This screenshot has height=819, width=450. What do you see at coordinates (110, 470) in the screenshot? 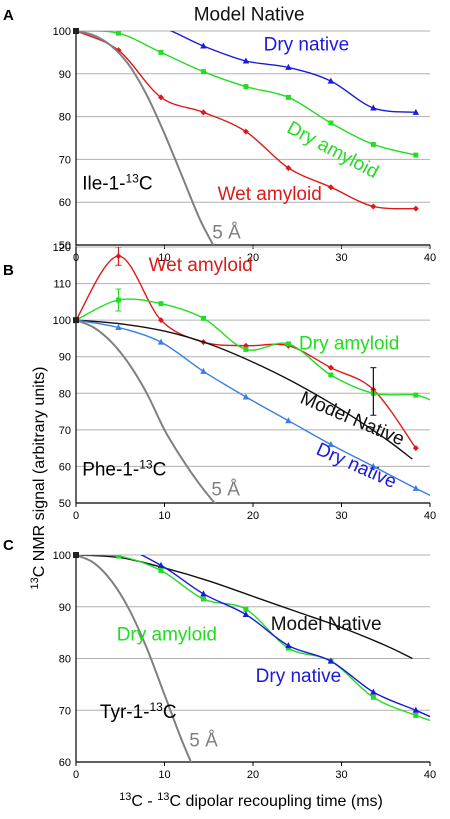
I see `panel-b-nucleus-pre: Phe-1-` at bounding box center [110, 470].